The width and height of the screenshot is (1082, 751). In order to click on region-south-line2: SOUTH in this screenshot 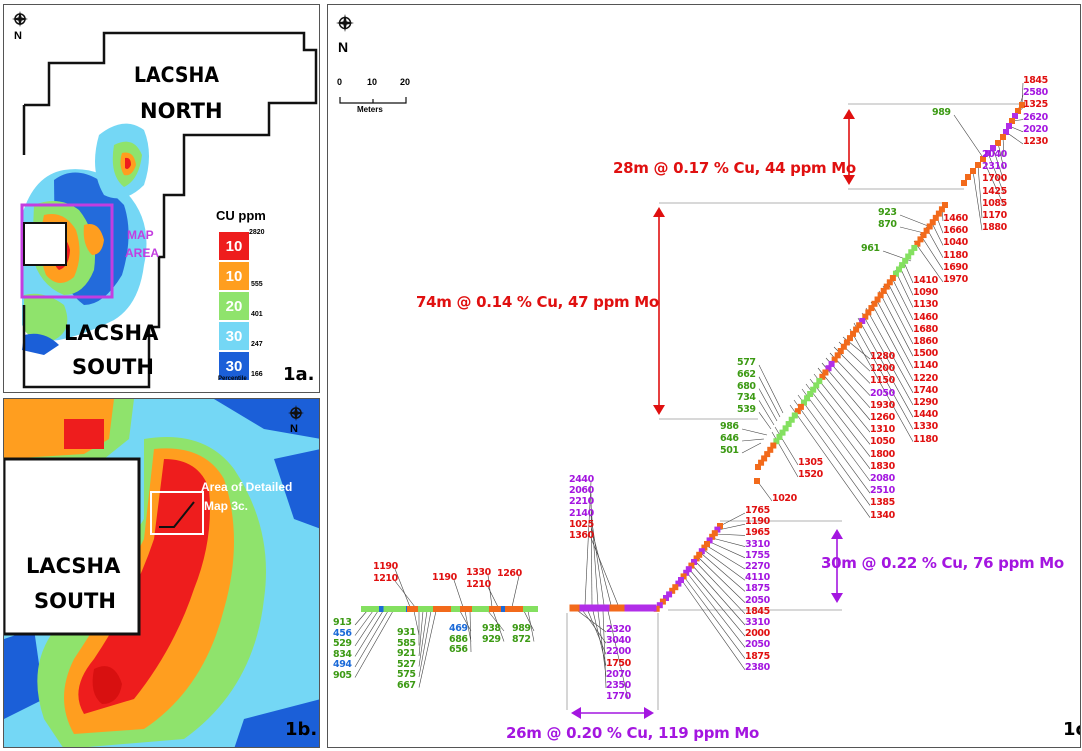, I will do `click(113, 367)`.